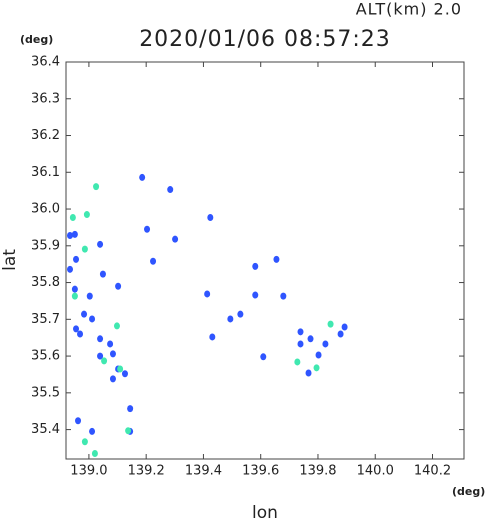 This screenshot has height=521, width=490. Describe the element at coordinates (45, 319) in the screenshot. I see `y-tick-label: 35.7` at that location.